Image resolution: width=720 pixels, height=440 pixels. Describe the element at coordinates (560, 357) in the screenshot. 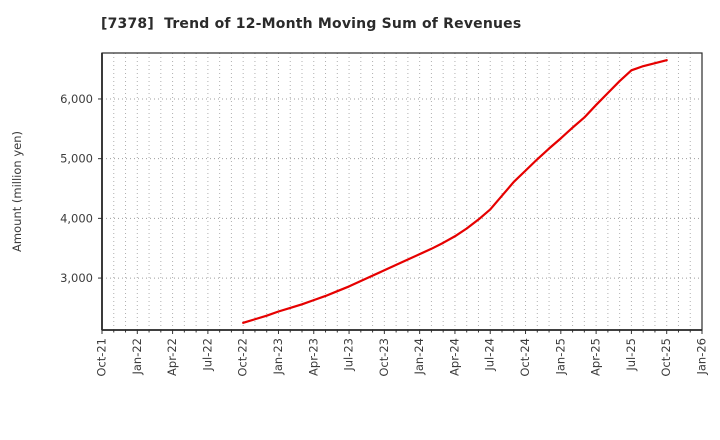

I see `x-tick-label: Jan-25` at that location.